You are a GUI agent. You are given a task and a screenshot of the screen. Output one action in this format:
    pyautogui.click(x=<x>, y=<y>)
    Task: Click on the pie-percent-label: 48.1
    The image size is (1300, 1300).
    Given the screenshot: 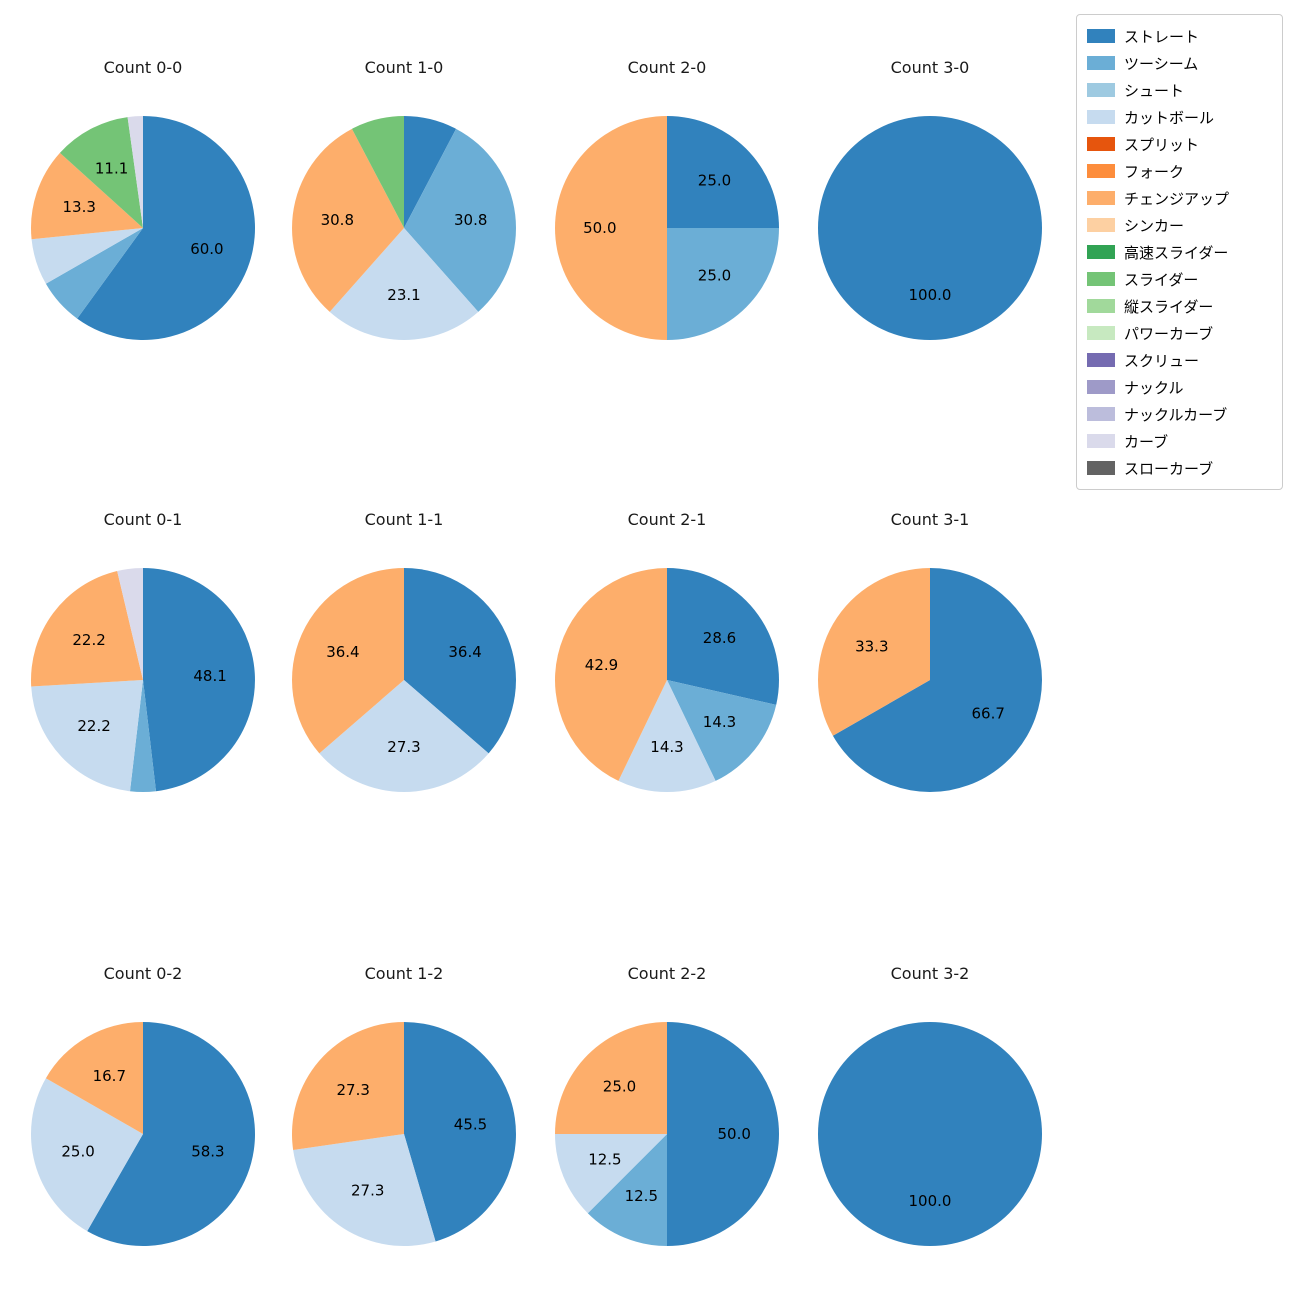 What is the action you would take?
    pyautogui.click(x=209, y=676)
    